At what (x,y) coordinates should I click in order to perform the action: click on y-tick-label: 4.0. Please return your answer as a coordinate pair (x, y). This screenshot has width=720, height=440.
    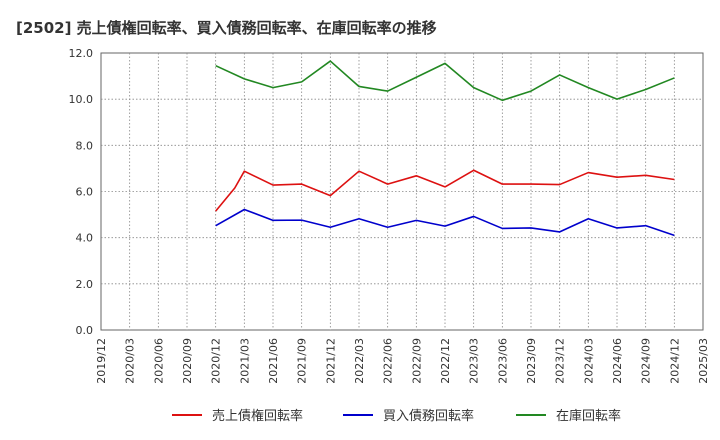
    Looking at the image, I should click on (85, 238).